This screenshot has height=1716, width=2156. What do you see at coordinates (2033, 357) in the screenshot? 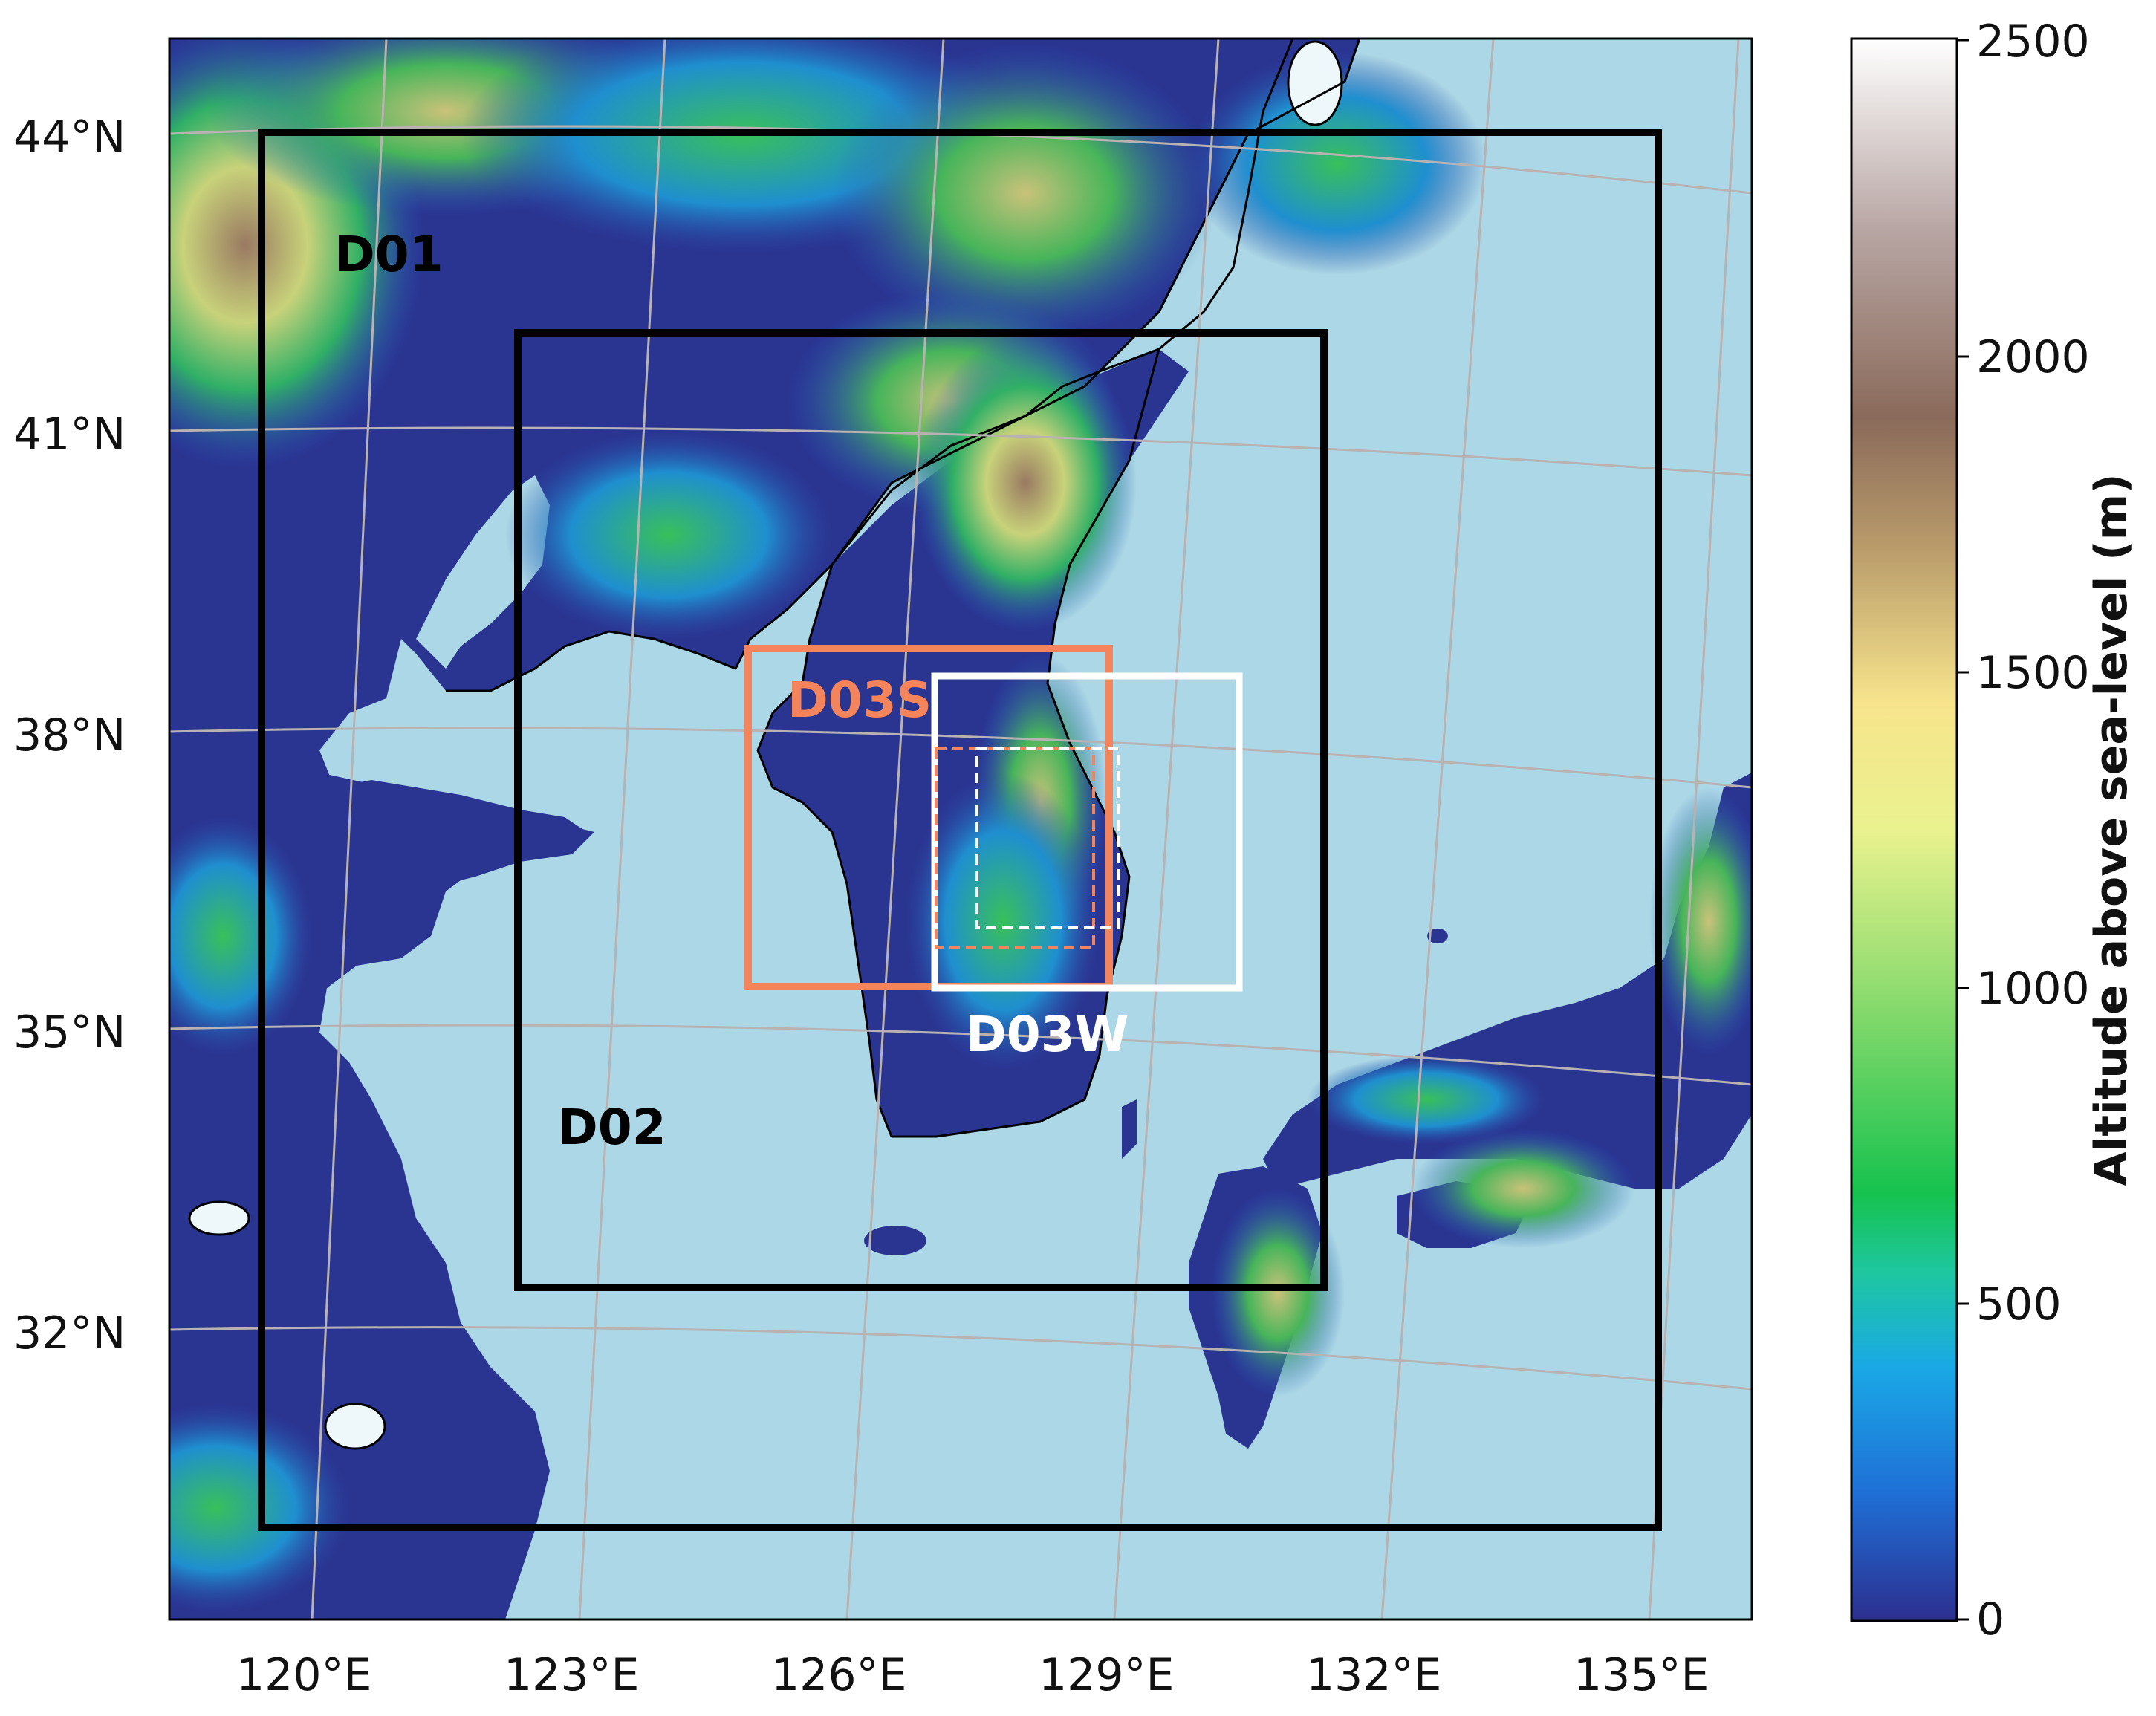
I see `colorbar-tick-2000: 2000` at bounding box center [2033, 357].